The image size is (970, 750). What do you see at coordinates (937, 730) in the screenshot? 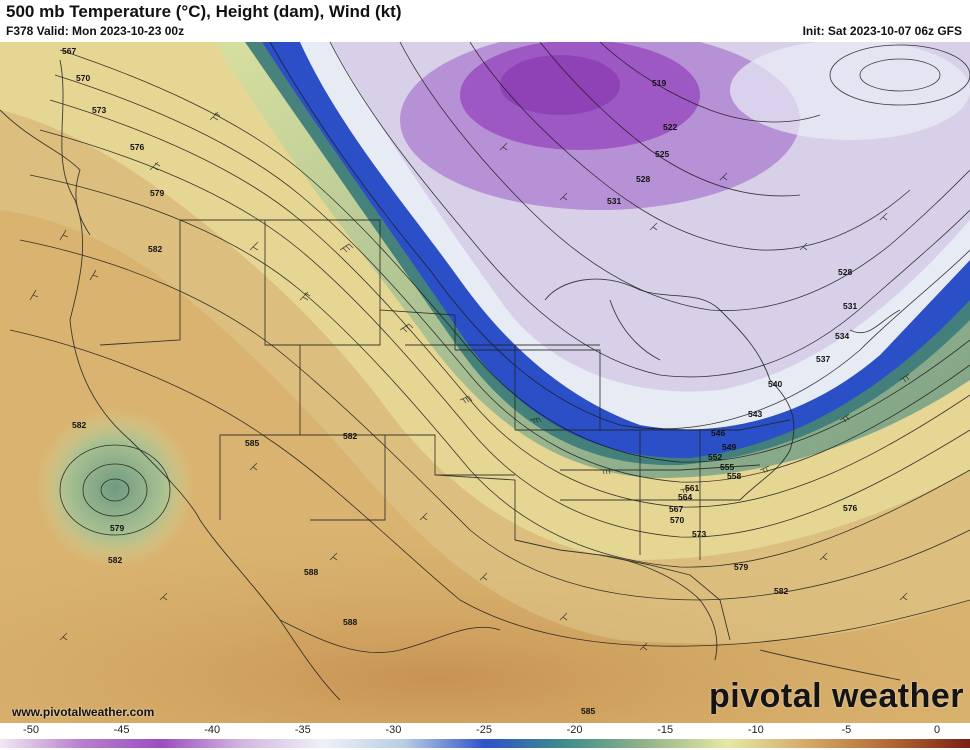
I see `color-scale-tick: 0` at bounding box center [937, 730].